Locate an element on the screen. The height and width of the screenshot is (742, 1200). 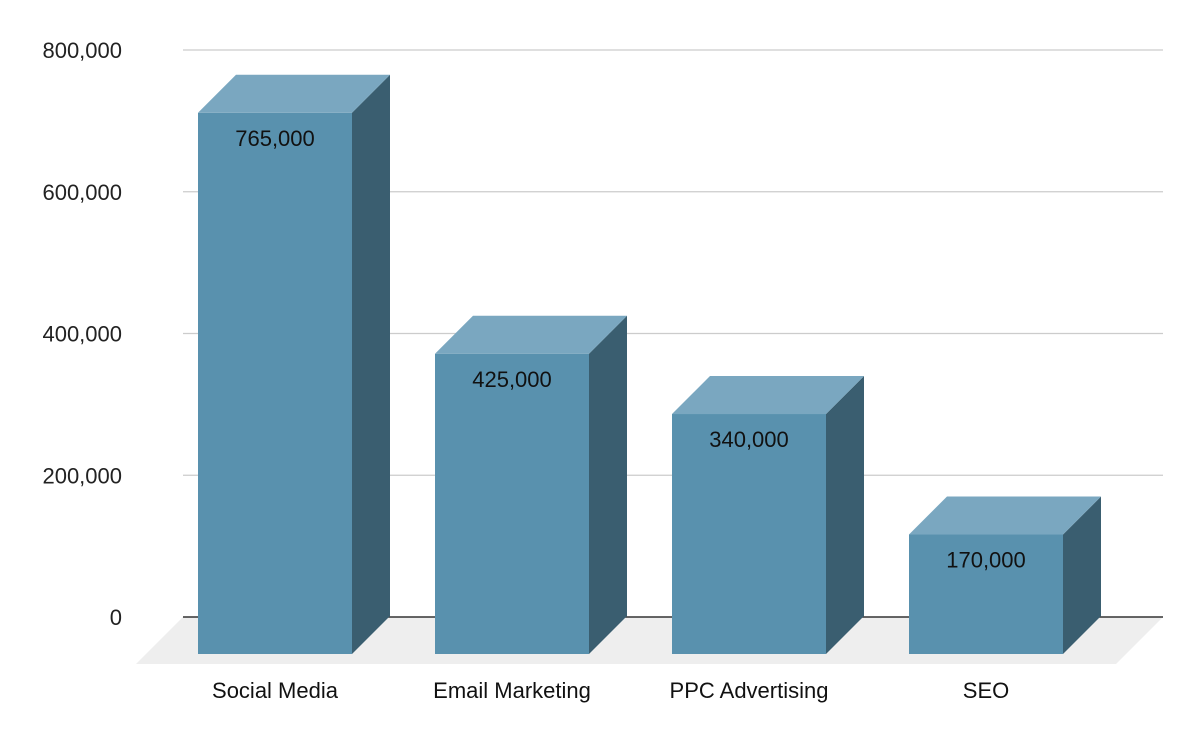
y-tick-label: 200,000 is located at coordinates (82, 475).